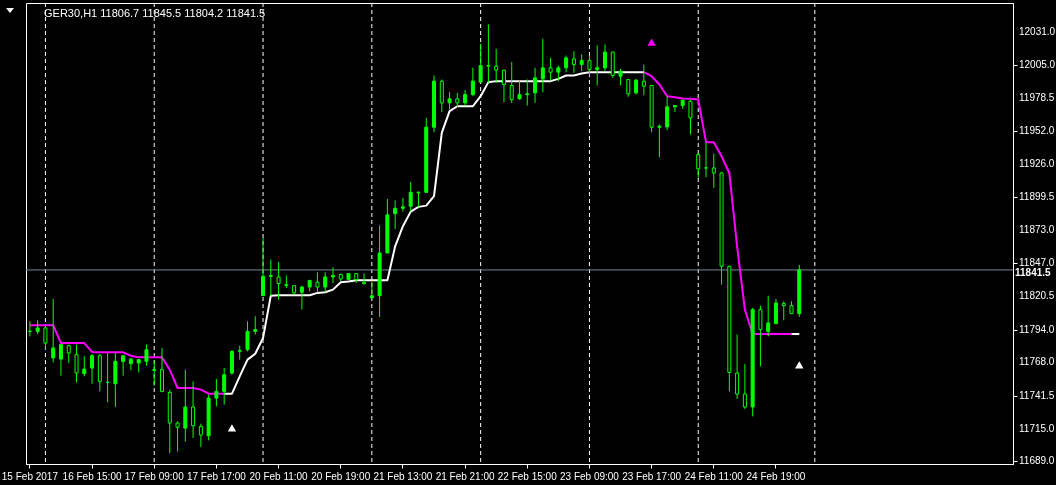  What do you see at coordinates (1033, 272) in the screenshot?
I see `ref-line-label: 11841.5` at bounding box center [1033, 272].